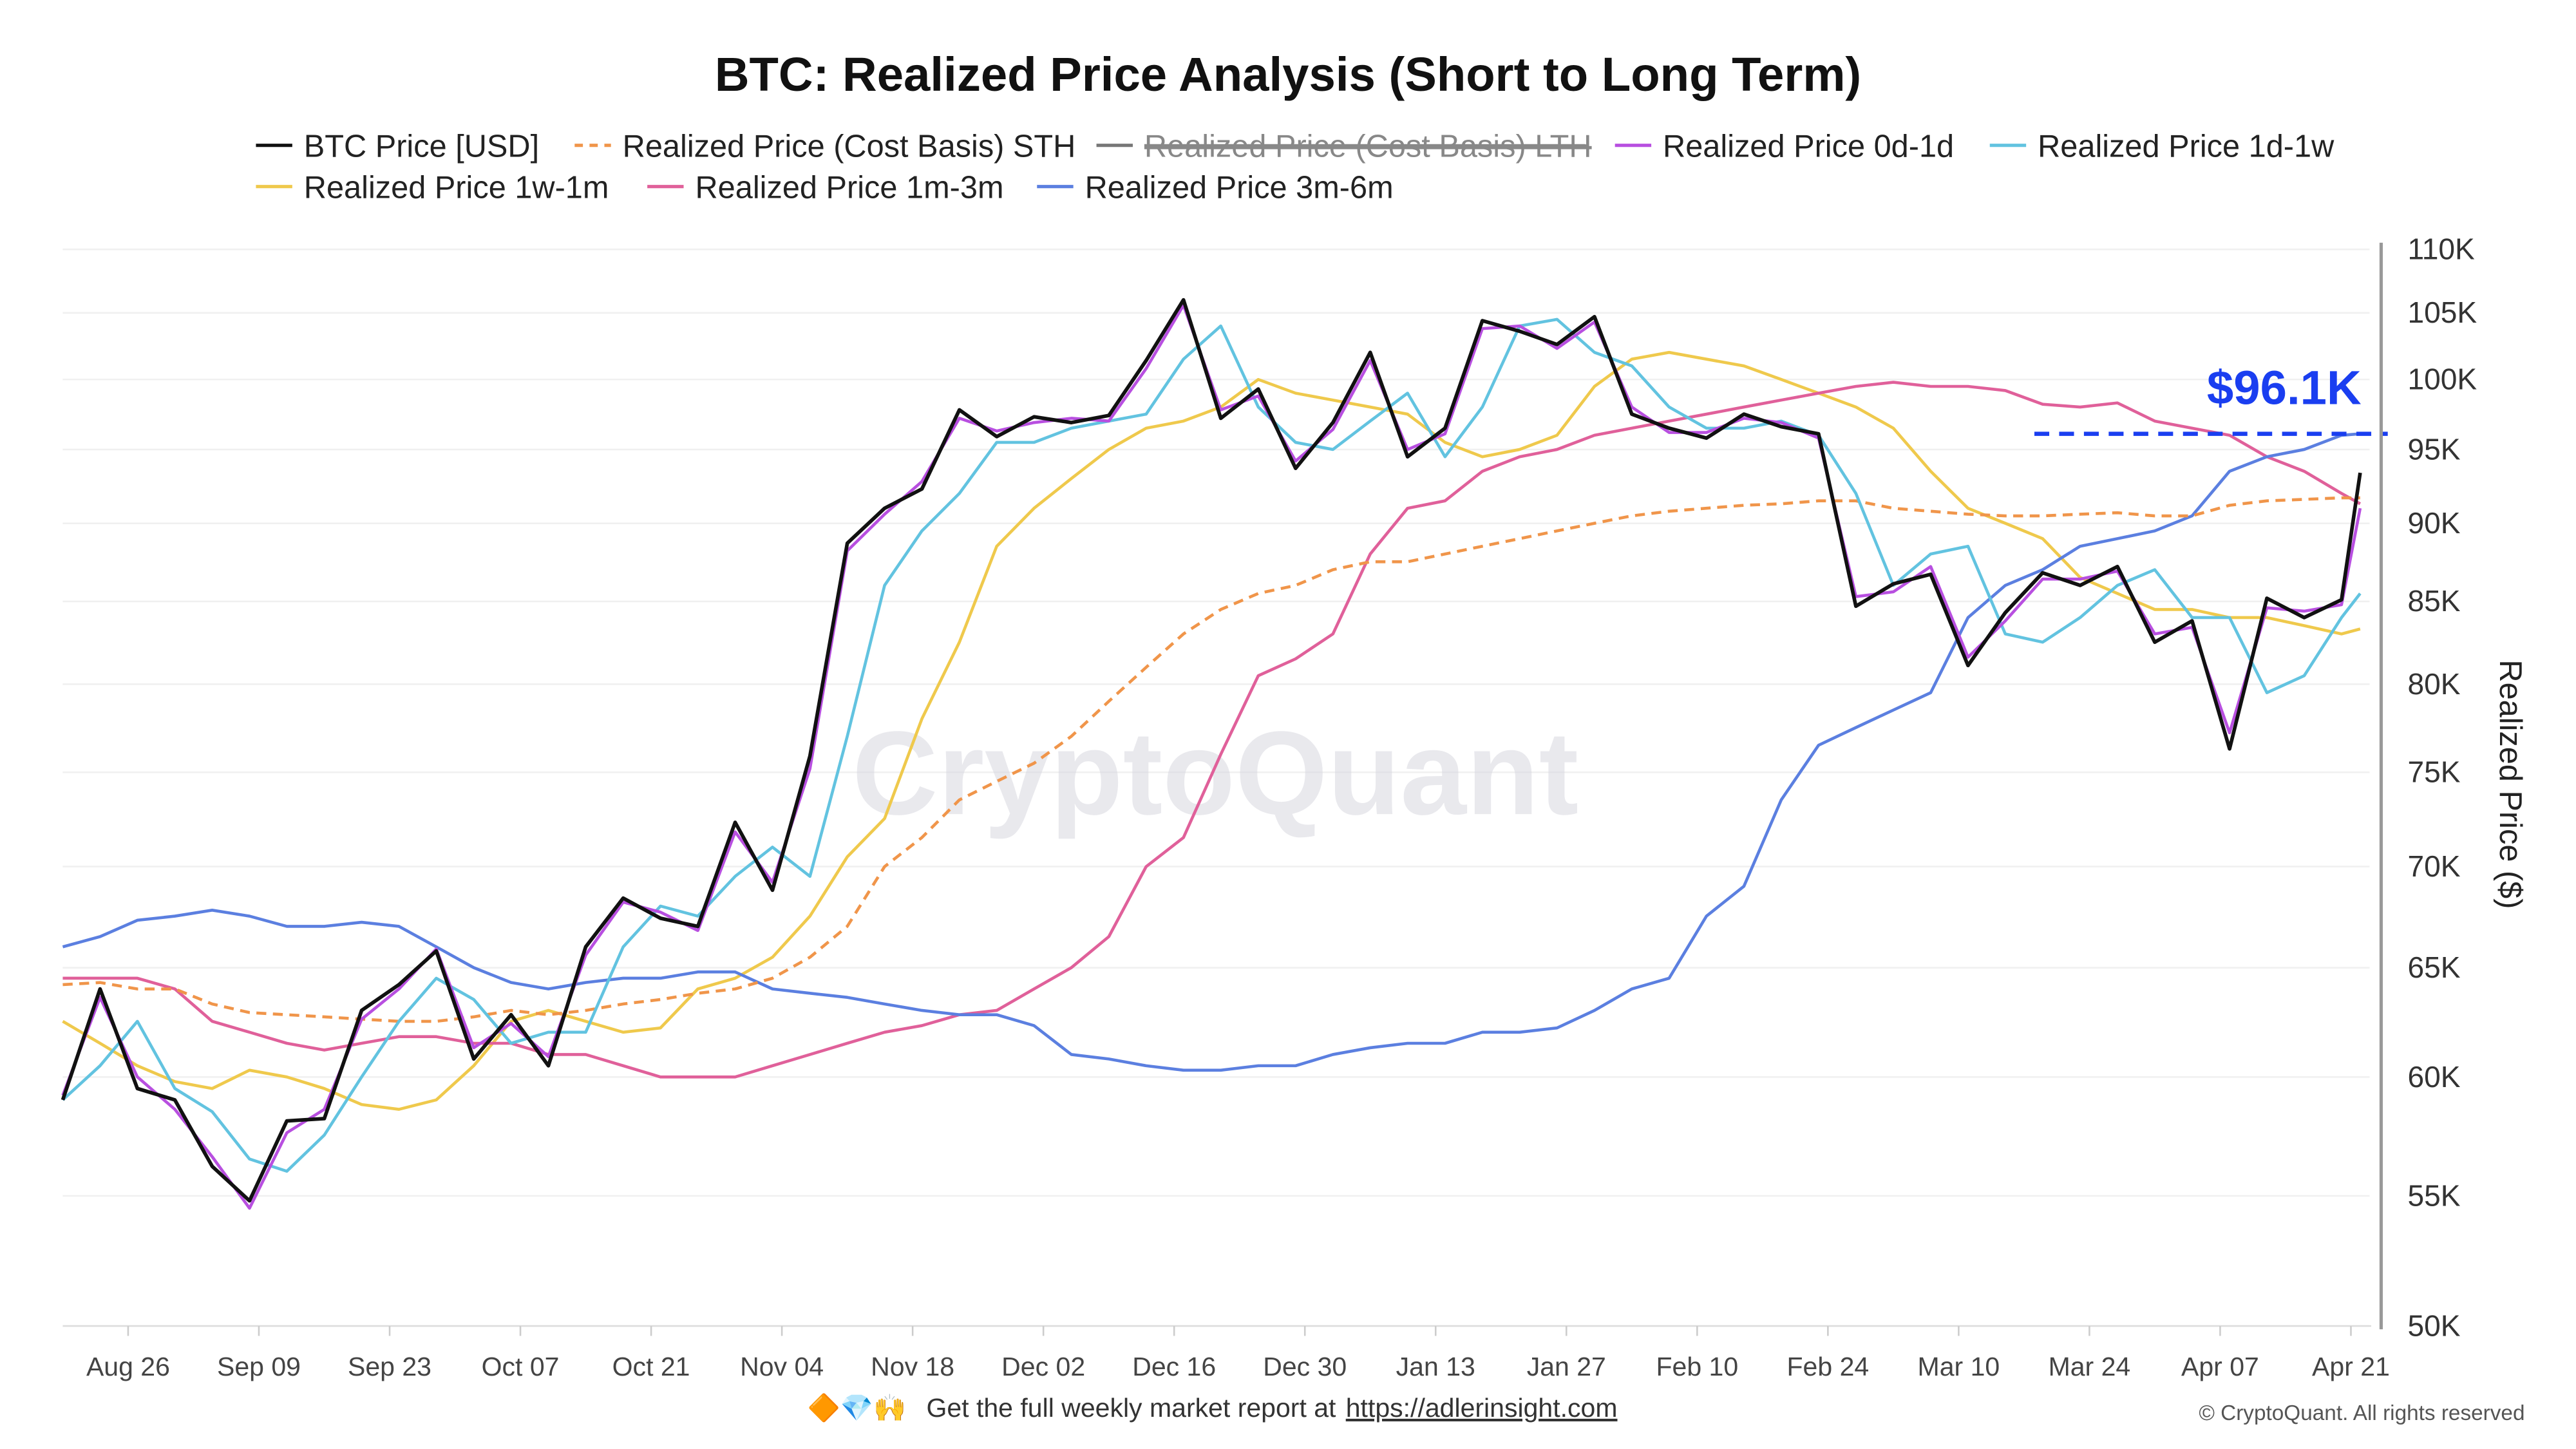 The width and height of the screenshot is (2576, 1449). I want to click on y-tick-label: 110K, so click(2441, 249).